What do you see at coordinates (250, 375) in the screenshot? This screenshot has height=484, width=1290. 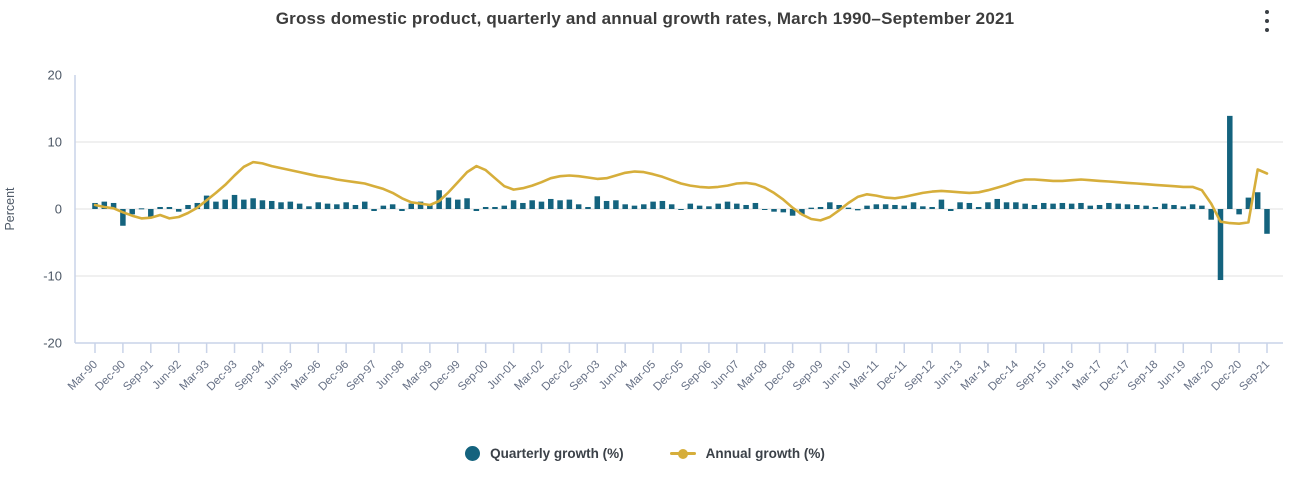 I see `x-tick-label: Sep-94` at bounding box center [250, 375].